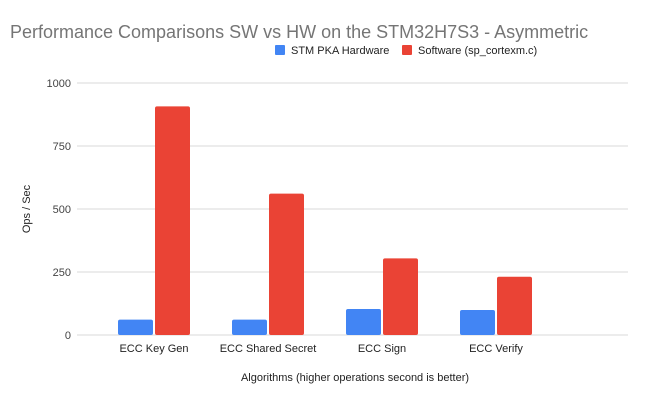 This screenshot has width=650, height=403. Describe the element at coordinates (172, 220) in the screenshot. I see `bar-ecc-key-gen-software` at that location.